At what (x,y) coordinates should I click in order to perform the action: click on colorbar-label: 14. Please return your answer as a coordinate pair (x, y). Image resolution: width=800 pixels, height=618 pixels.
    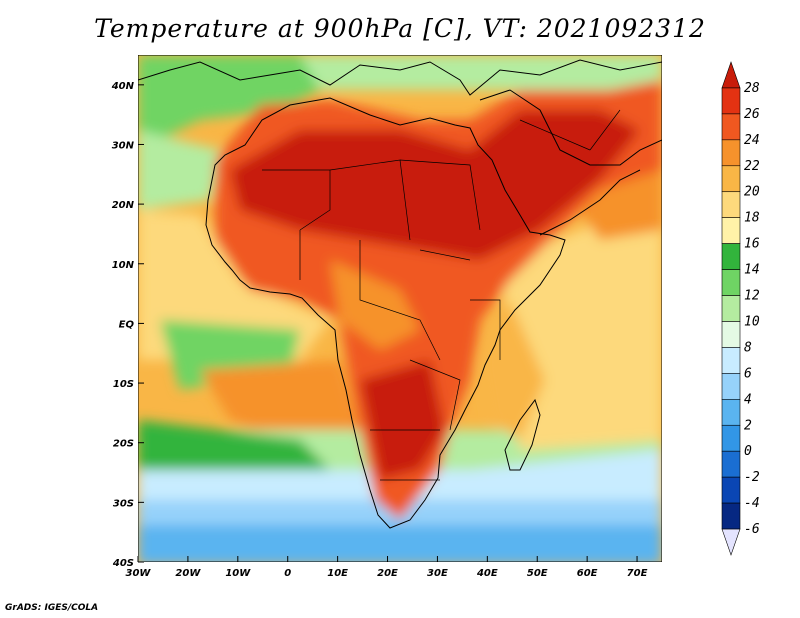
    Looking at the image, I should click on (752, 270).